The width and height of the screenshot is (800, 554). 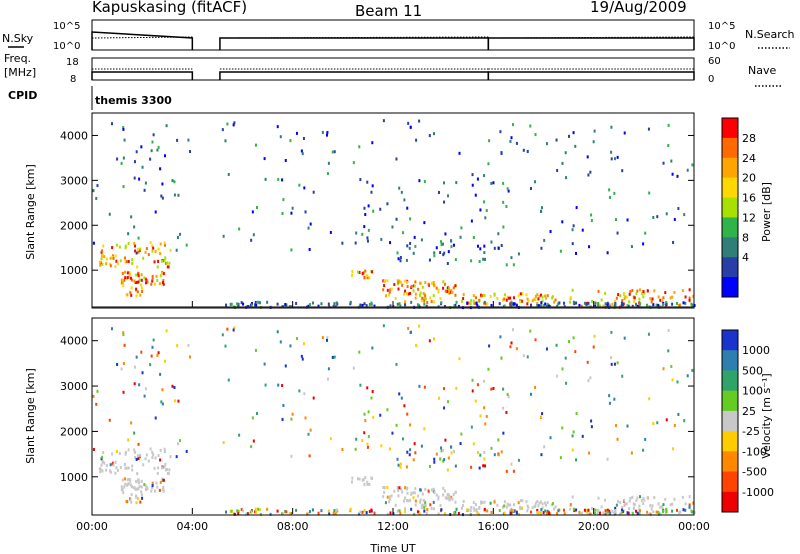 I want to click on time-tick-label: 20:00, so click(x=594, y=526).